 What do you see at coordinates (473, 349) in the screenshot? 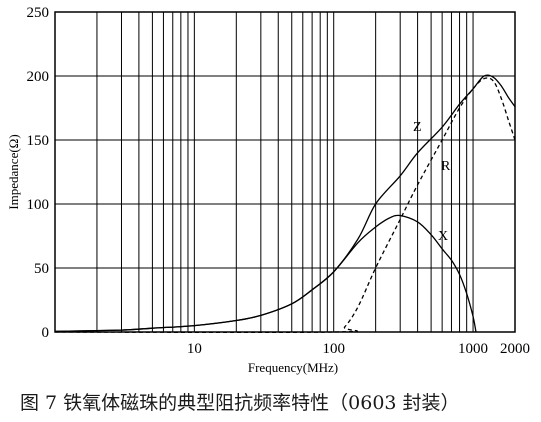
I see `x-tick-label: 1000` at bounding box center [473, 349].